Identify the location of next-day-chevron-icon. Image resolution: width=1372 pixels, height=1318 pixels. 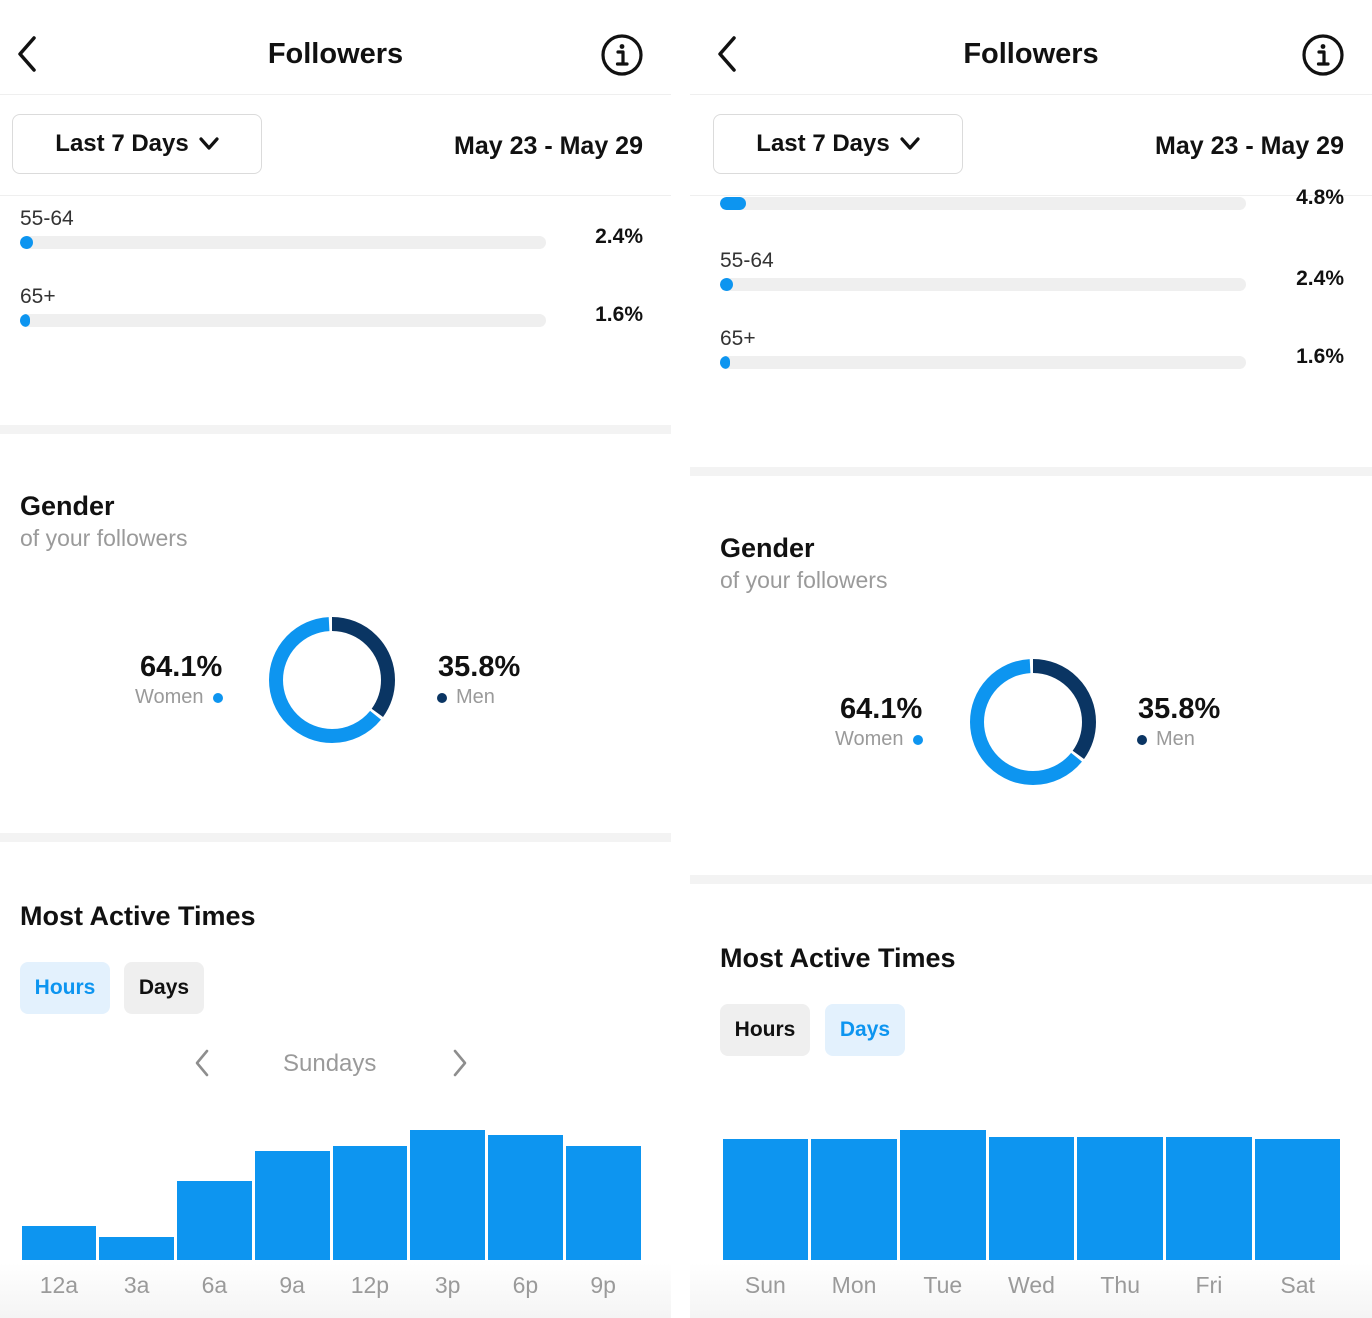
(460, 1063).